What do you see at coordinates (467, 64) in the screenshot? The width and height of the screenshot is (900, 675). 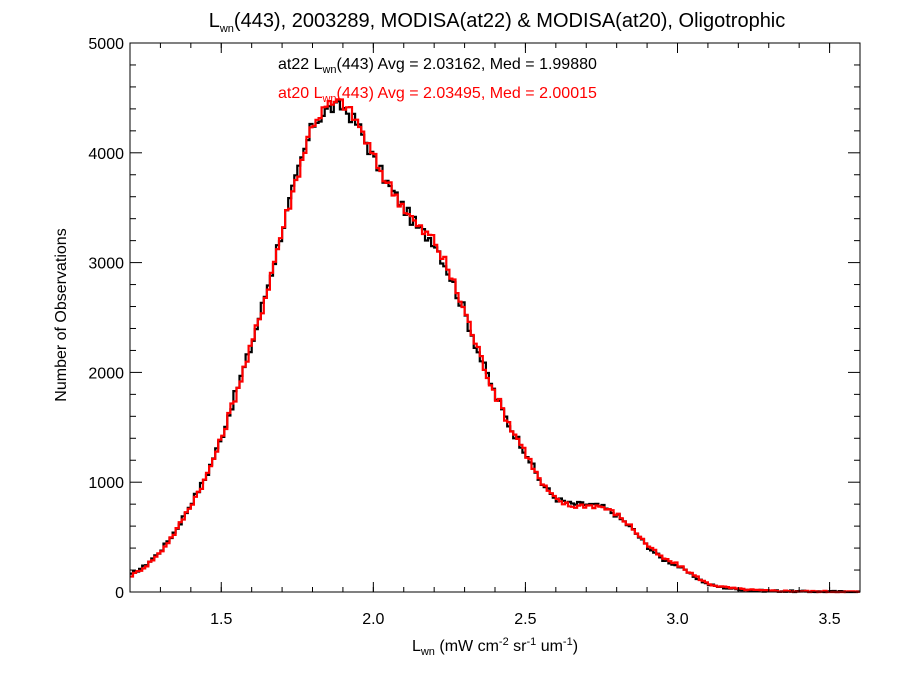 I see `annotation-at22-post: (443) Avg = 2.03162, Med = 1.99880` at bounding box center [467, 64].